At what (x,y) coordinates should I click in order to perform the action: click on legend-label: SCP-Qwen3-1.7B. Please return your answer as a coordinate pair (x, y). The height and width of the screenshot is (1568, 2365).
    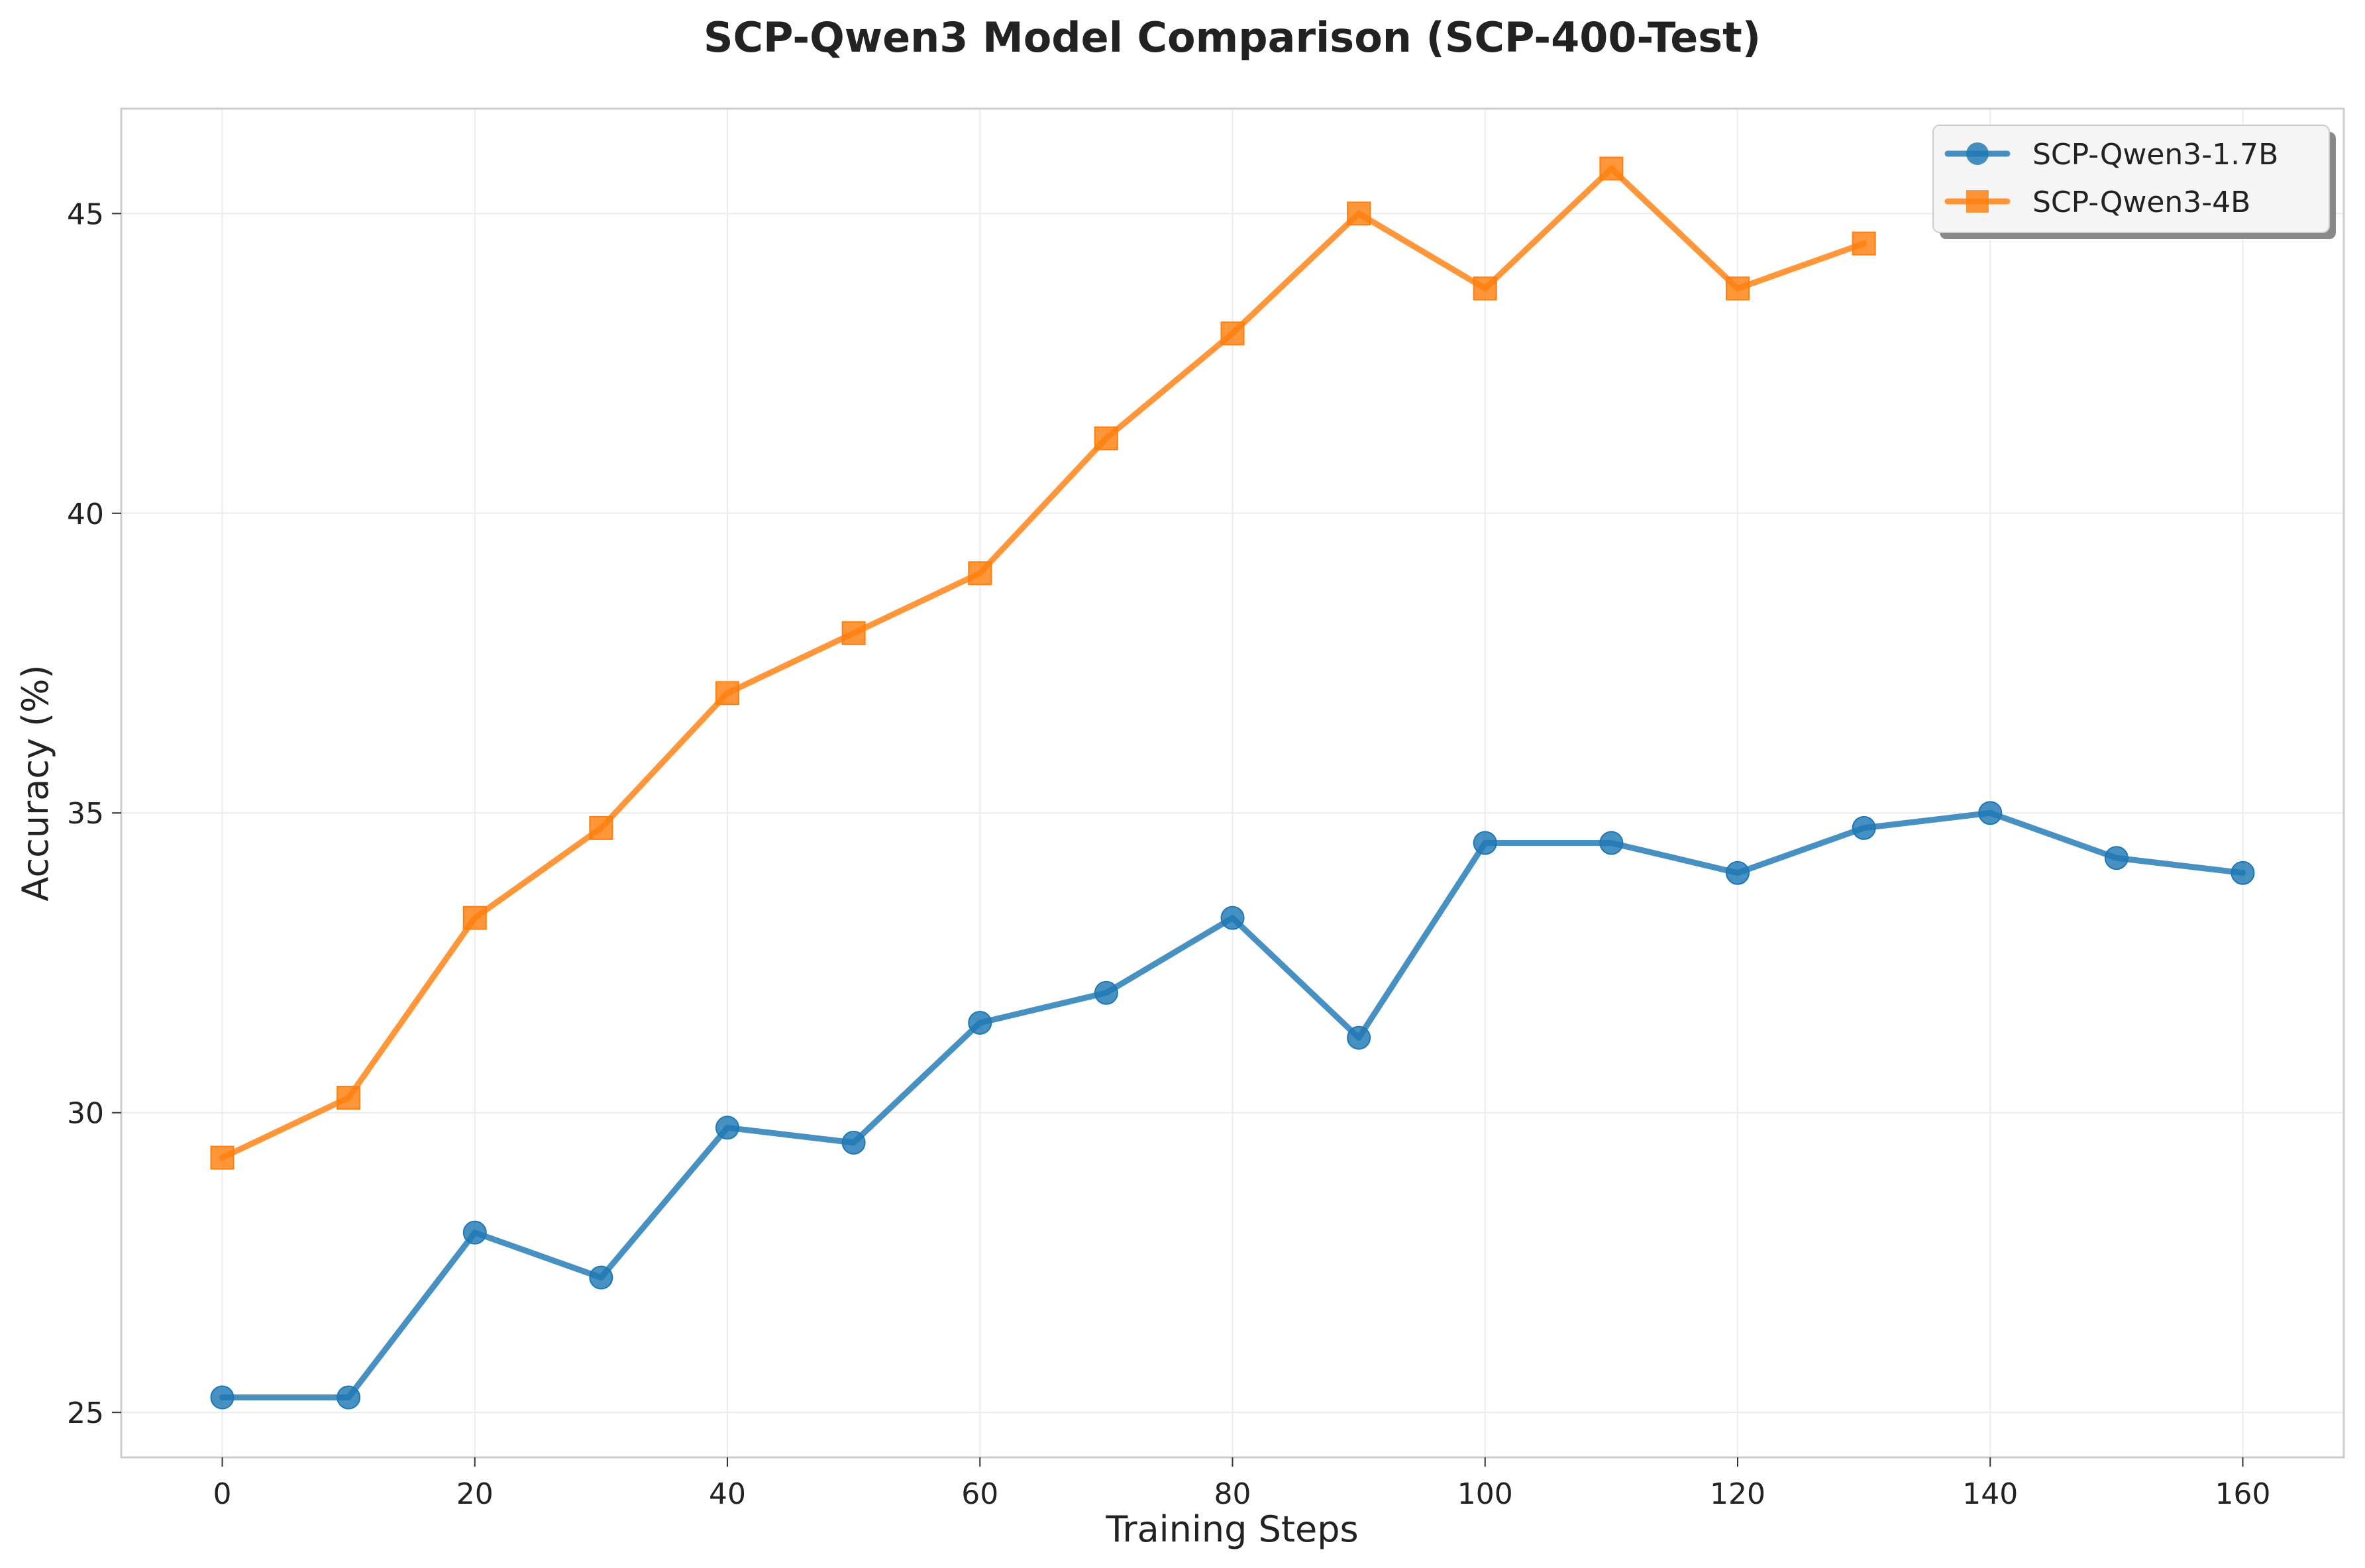
    Looking at the image, I should click on (2155, 155).